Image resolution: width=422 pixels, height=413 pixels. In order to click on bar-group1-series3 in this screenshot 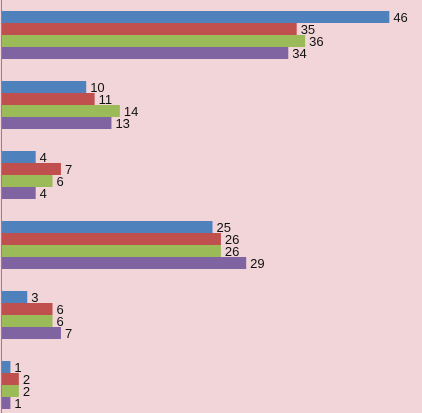, I will do `click(154, 41)`.